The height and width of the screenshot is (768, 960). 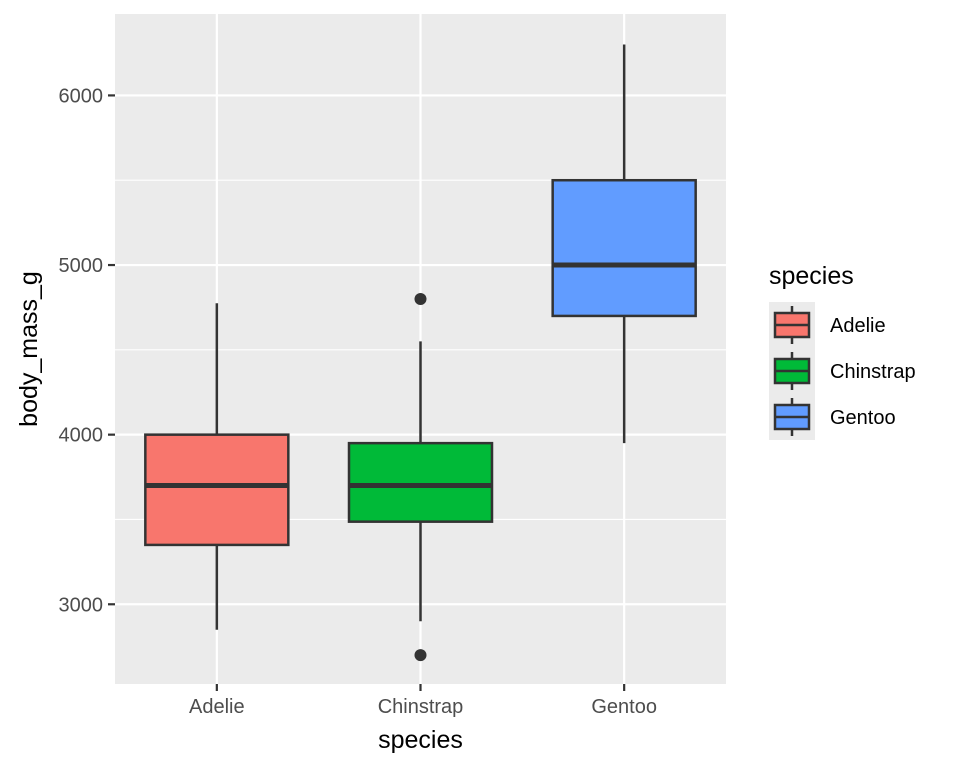 I want to click on legend-key-adelie: Adelie, so click(x=827, y=325).